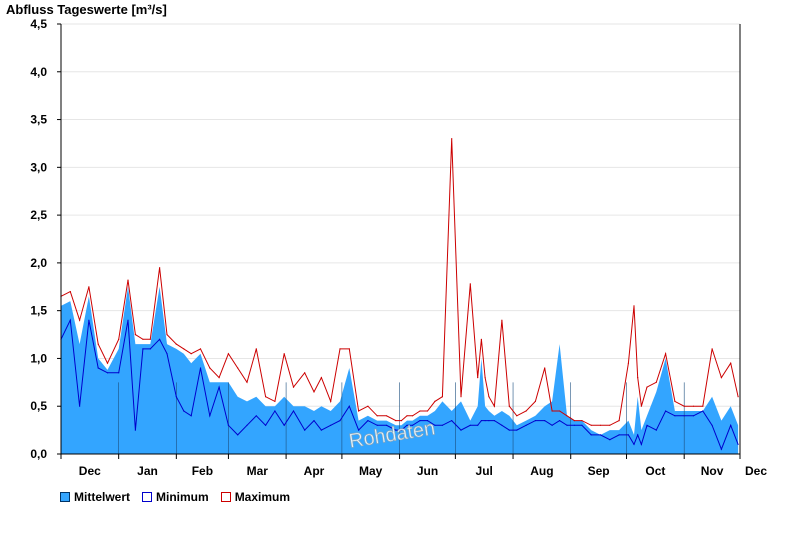 The height and width of the screenshot is (550, 800). I want to click on legend-item-maximum: Maximum, so click(255, 497).